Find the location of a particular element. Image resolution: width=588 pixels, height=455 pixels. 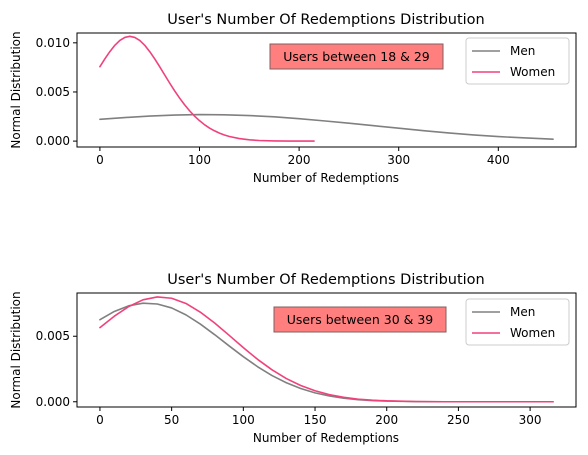

annotation-text: Users between 18 & 29 is located at coordinates (356, 56).